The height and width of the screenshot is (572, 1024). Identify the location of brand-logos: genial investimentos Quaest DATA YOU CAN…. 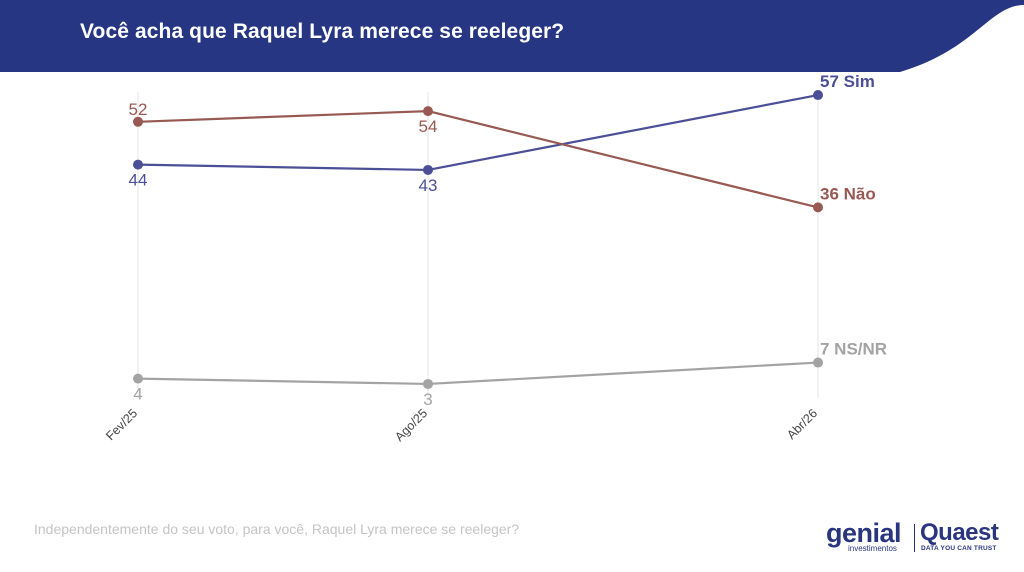
(916, 539).